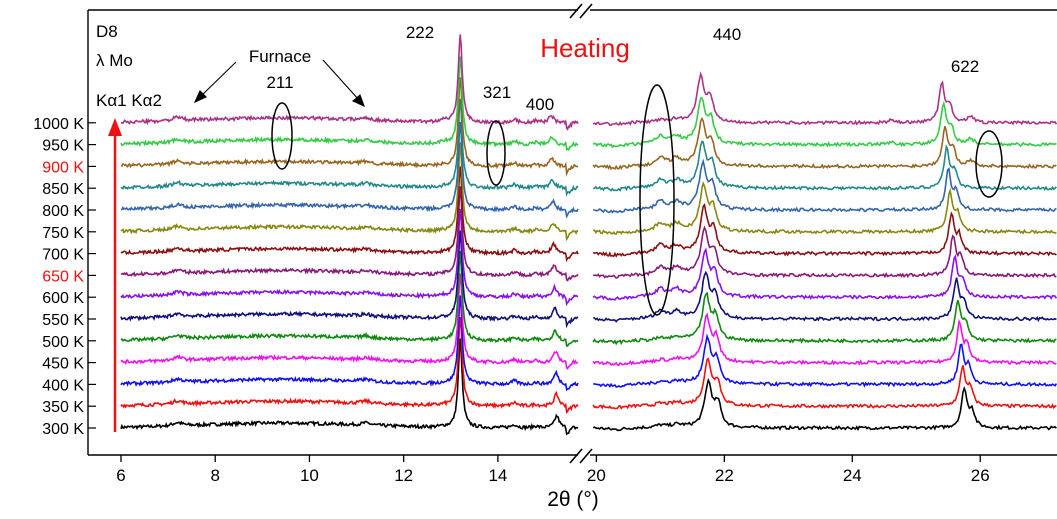  I want to click on series-900-k-left, so click(349, 127).